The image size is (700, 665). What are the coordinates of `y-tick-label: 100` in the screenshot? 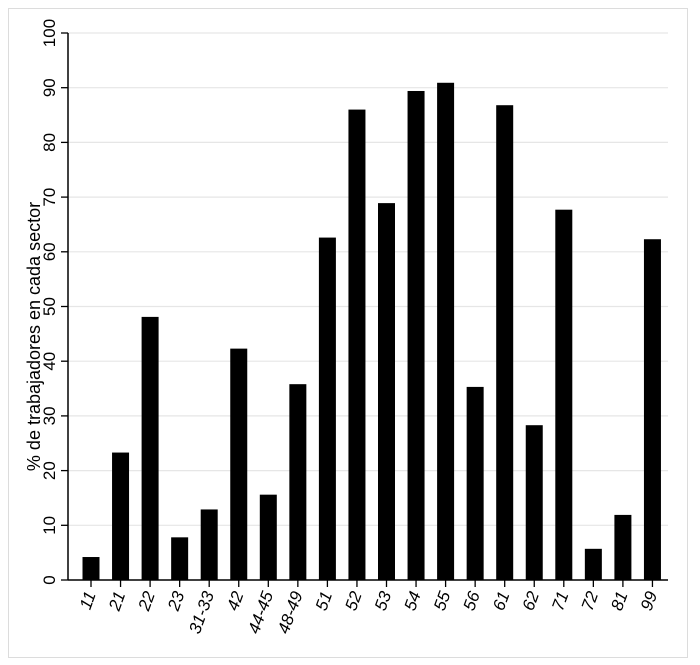 It's located at (49, 33).